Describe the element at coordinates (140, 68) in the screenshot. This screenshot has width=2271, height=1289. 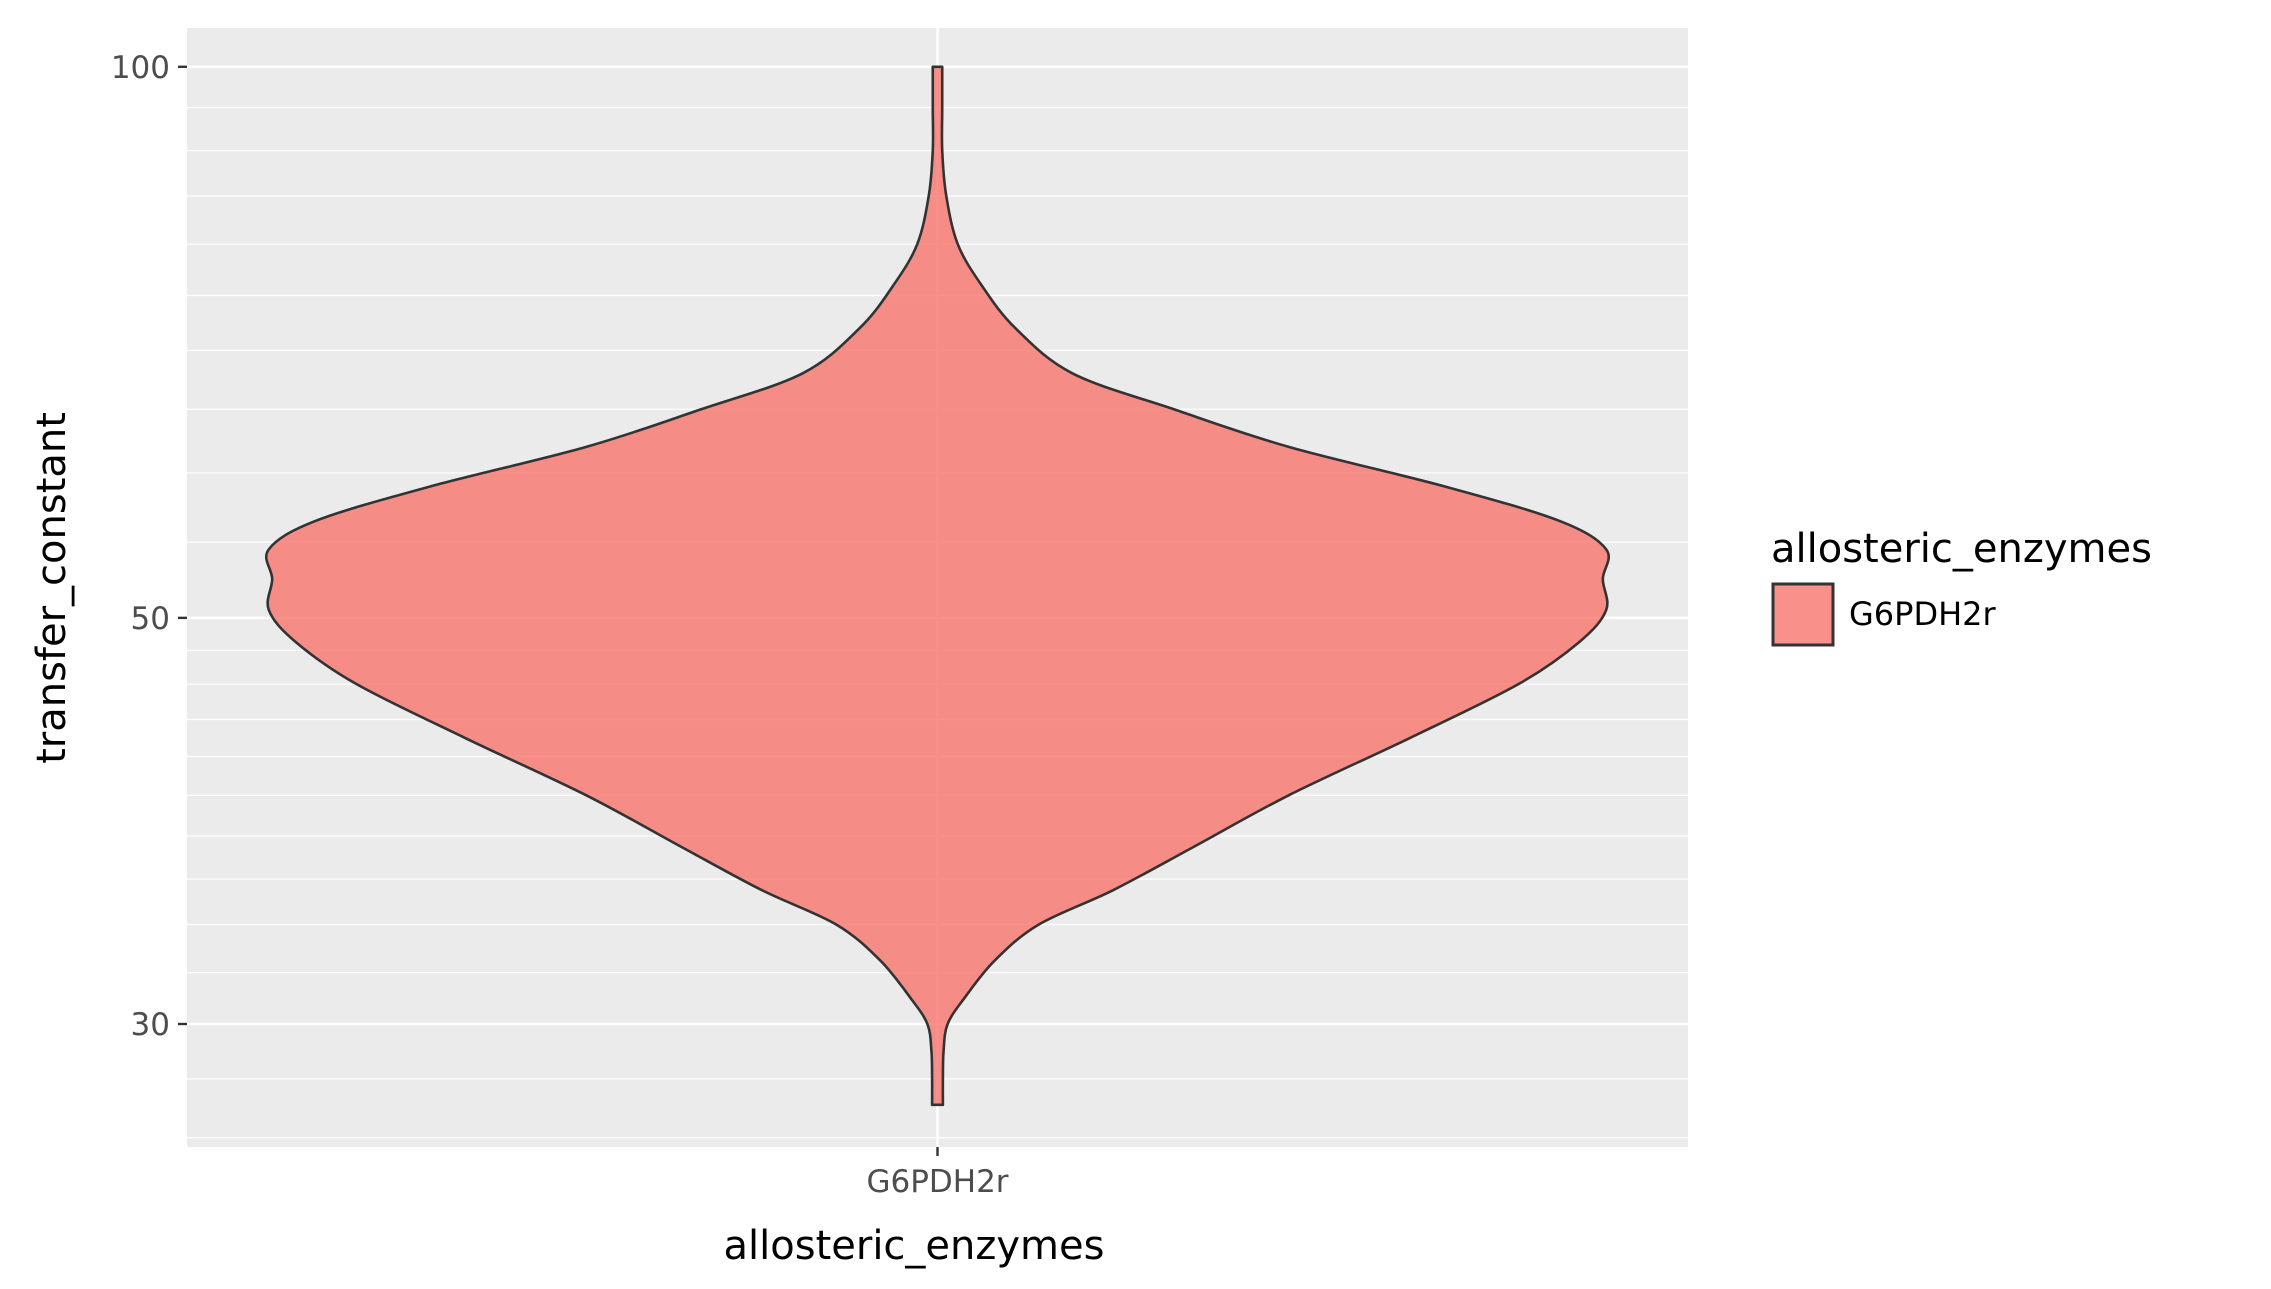
I see `y-tick-label: 100` at that location.